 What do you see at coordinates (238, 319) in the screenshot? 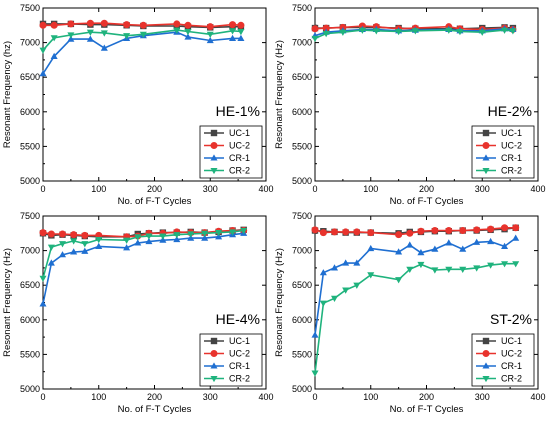
I see `panel-label: HE-4%` at bounding box center [238, 319].